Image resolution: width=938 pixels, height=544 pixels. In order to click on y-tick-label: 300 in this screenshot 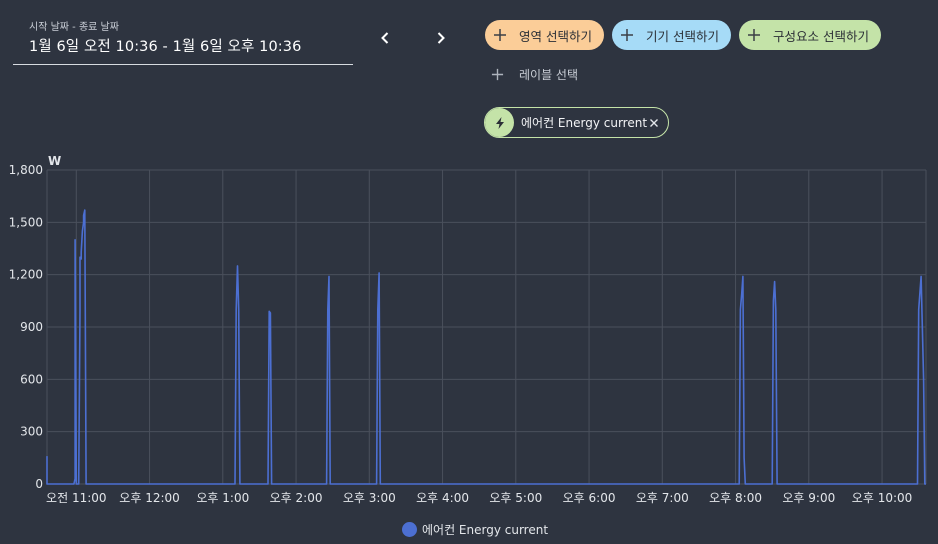, I will do `click(31, 432)`.